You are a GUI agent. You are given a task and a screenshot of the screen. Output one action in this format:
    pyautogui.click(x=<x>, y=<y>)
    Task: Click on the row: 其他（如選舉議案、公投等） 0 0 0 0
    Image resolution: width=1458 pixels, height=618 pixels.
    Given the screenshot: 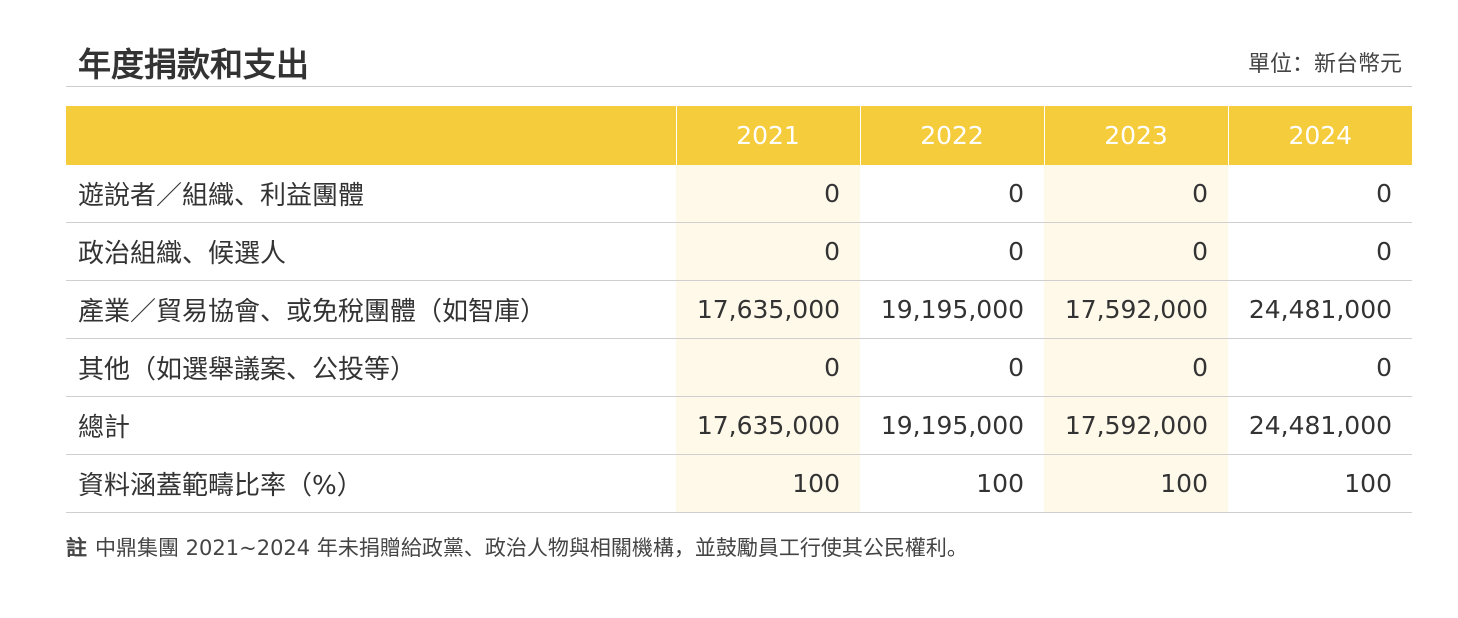 What is the action you would take?
    pyautogui.click(x=739, y=367)
    